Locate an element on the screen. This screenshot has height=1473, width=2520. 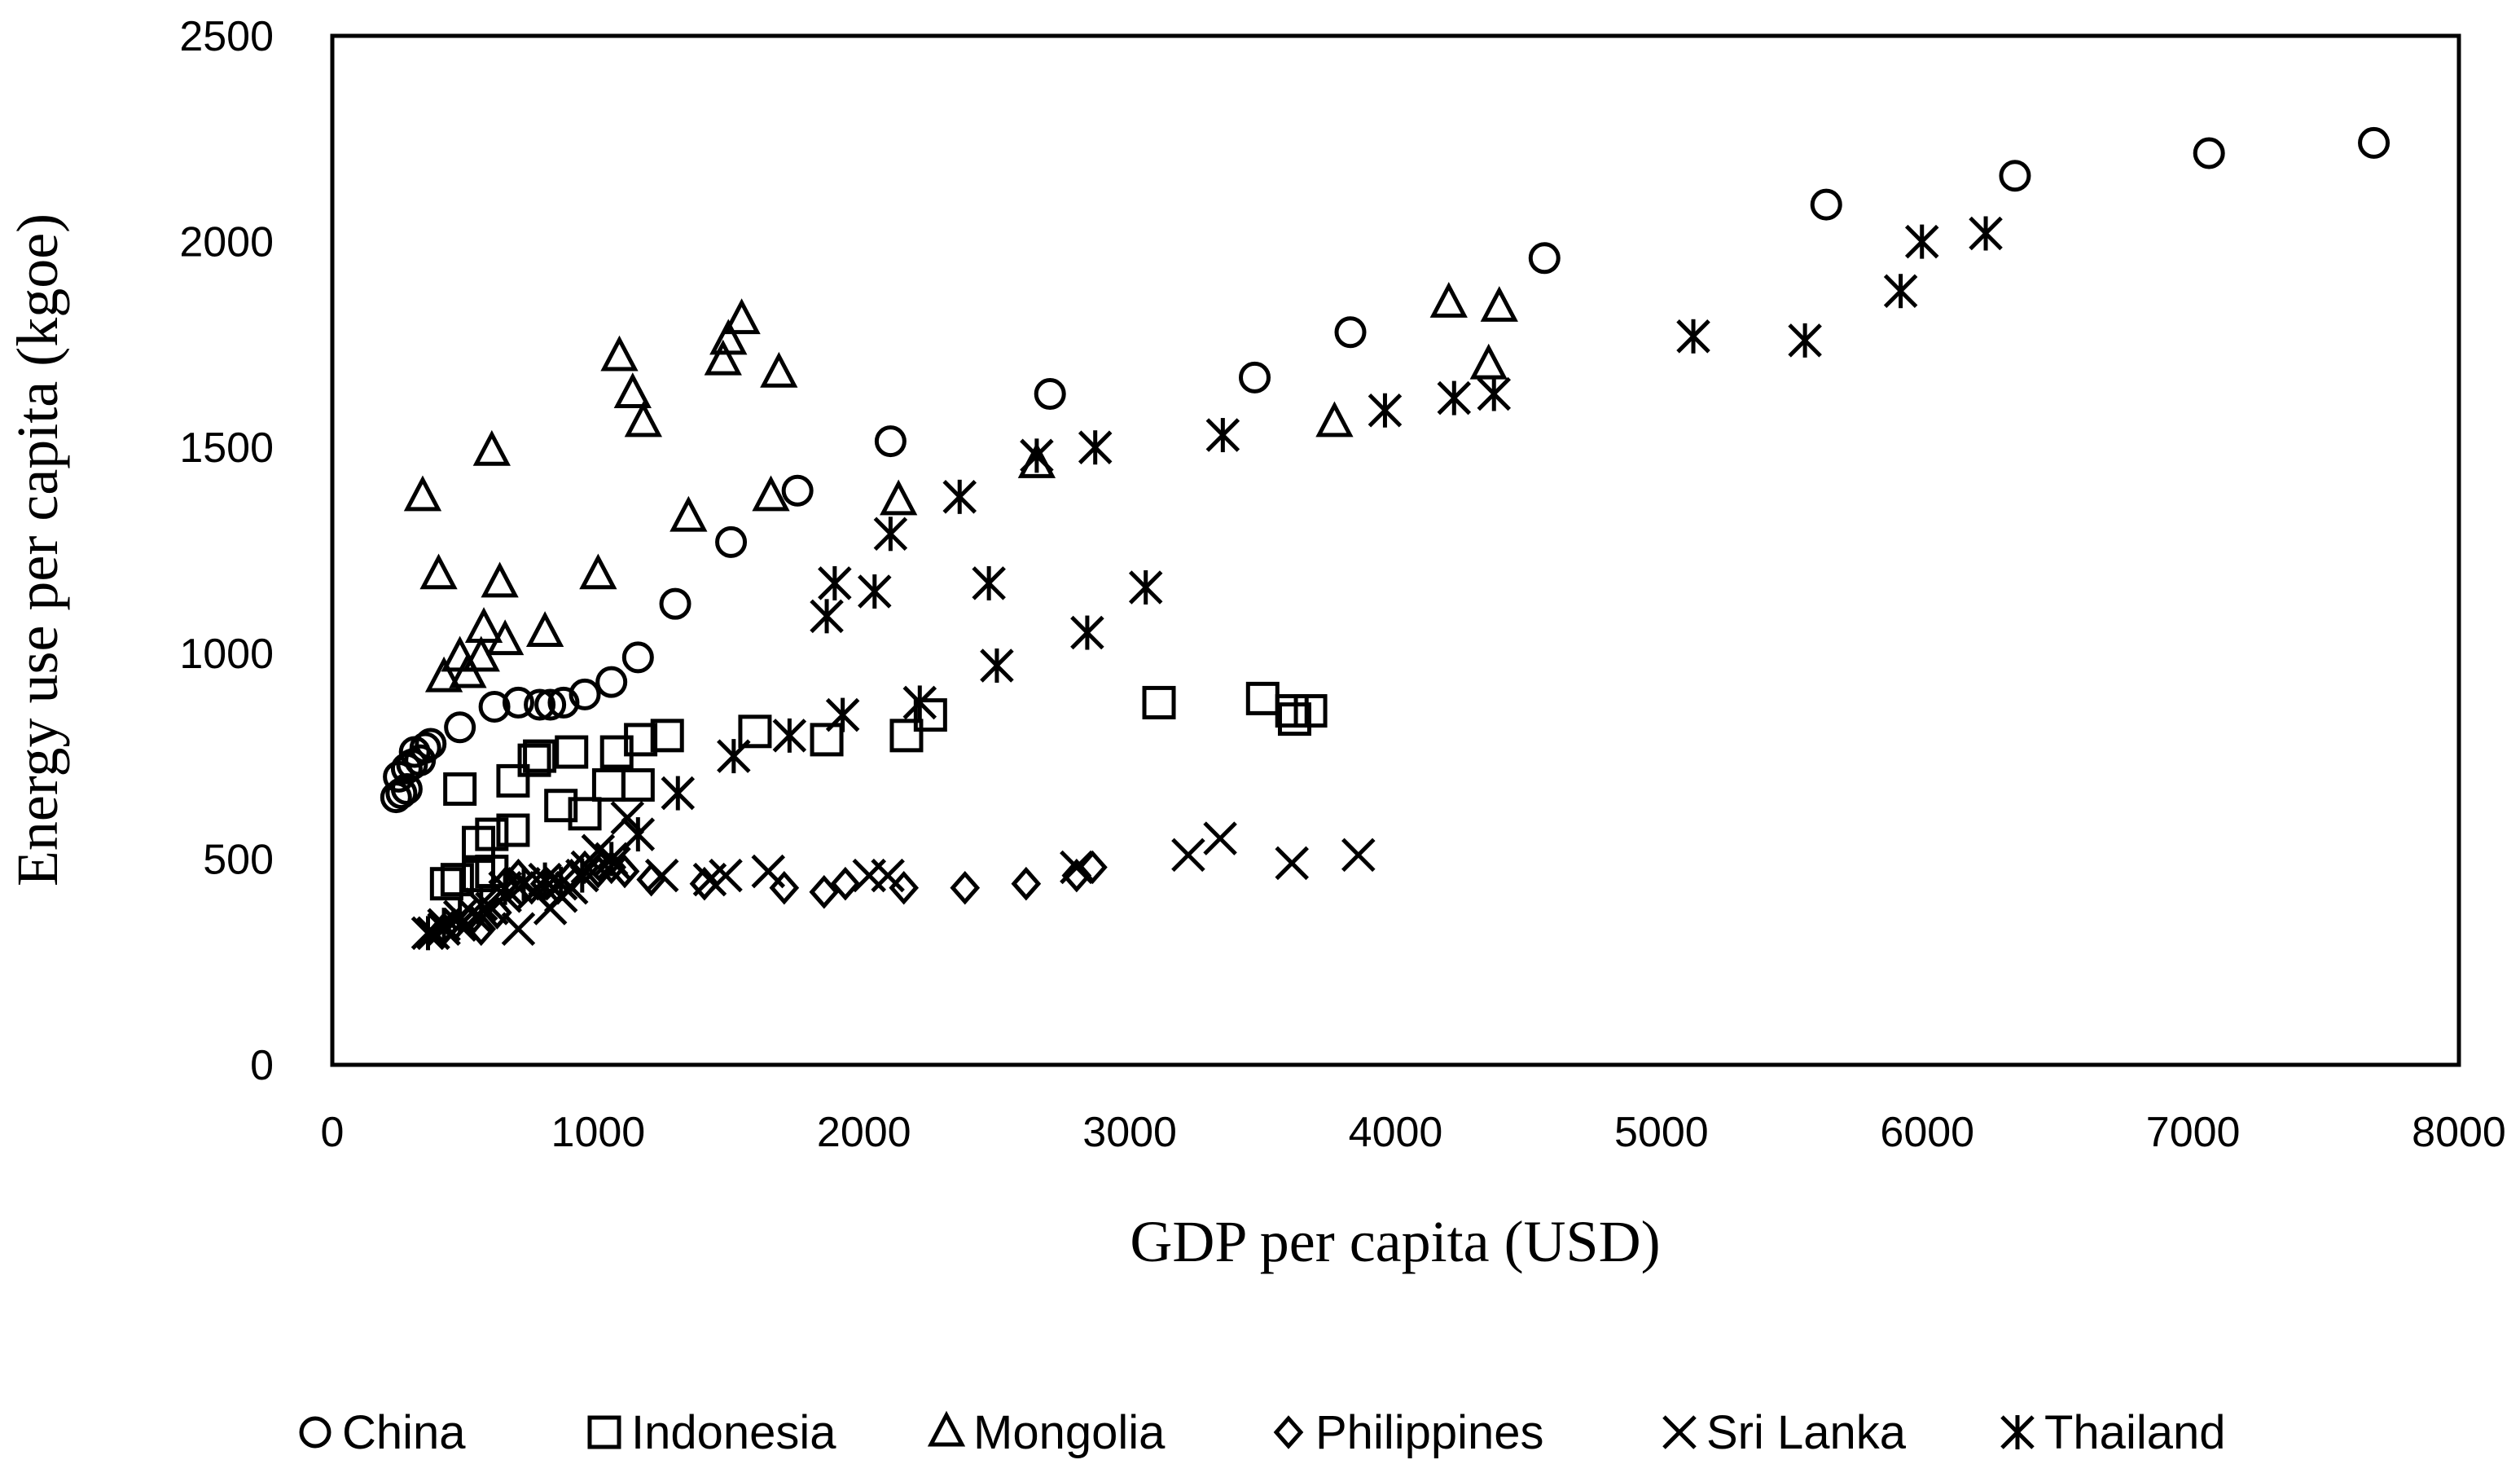
legend-marker-thailand is located at coordinates (2018, 1432).